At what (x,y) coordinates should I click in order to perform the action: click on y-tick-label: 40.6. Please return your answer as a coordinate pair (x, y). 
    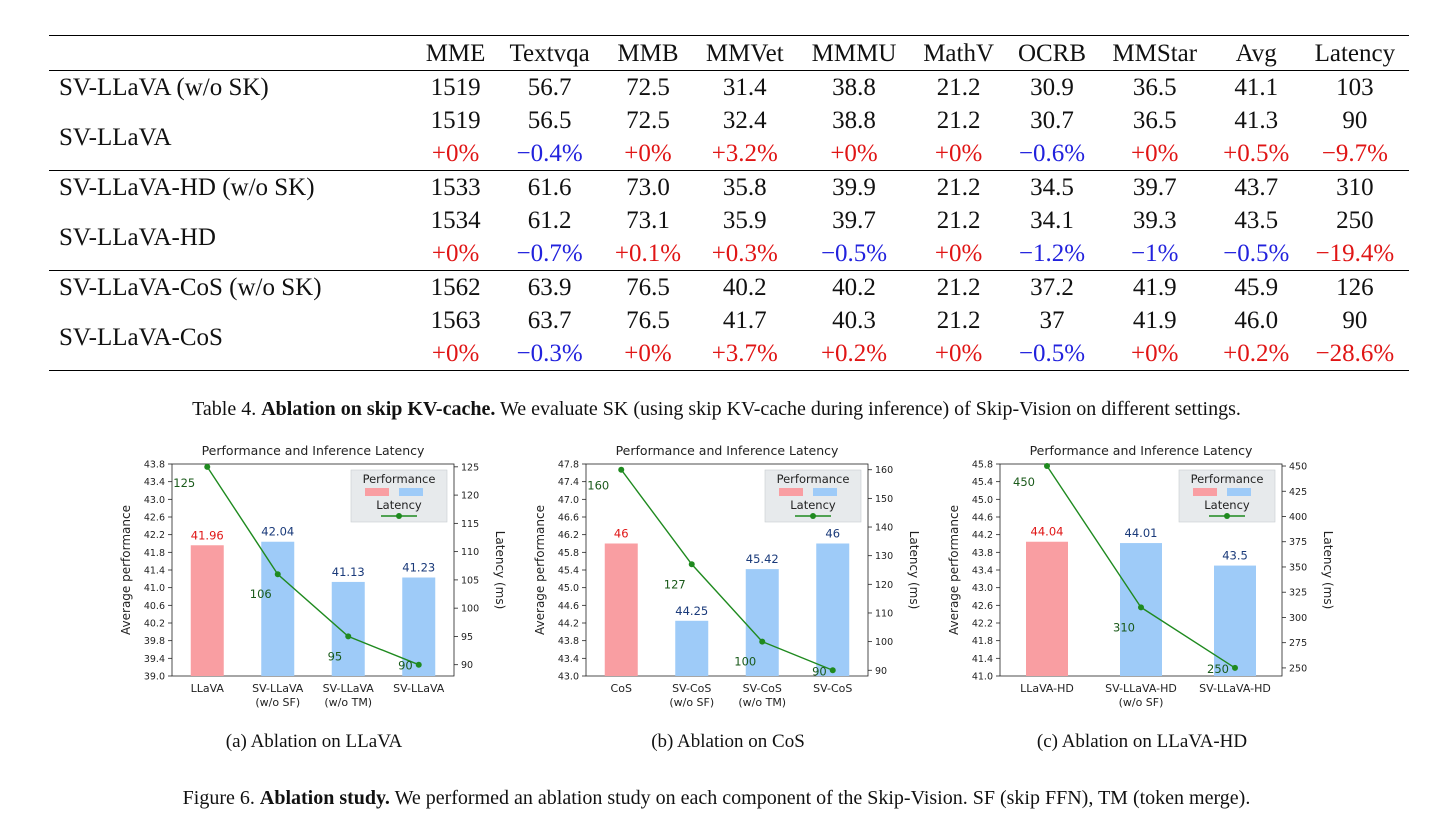
    Looking at the image, I should click on (154, 606).